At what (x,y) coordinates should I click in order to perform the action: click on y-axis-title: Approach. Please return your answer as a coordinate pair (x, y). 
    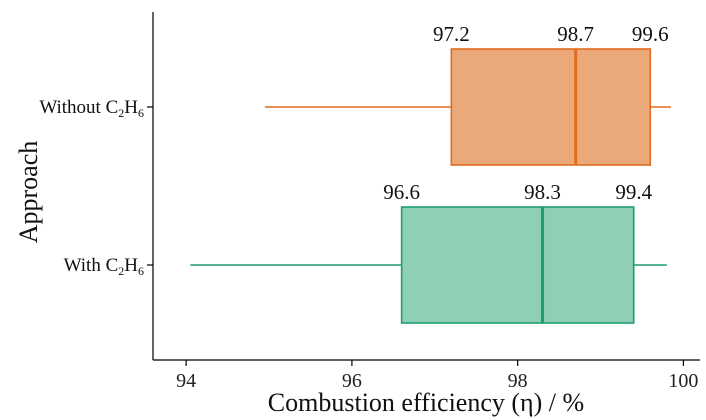
    Looking at the image, I should click on (28, 192).